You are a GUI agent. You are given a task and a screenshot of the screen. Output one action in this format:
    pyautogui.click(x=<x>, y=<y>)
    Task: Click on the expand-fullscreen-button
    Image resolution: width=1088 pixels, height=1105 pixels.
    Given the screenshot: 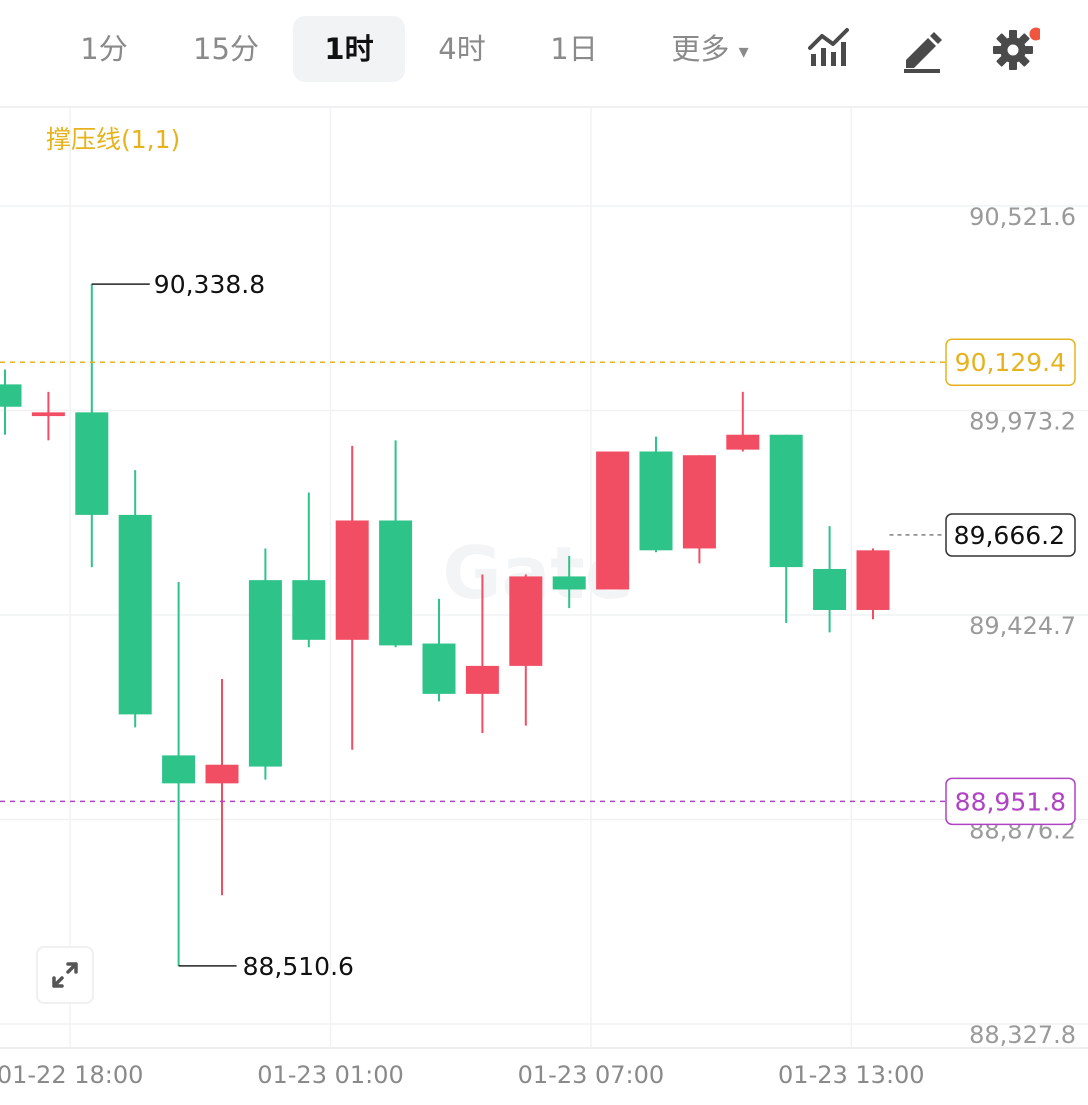 What is the action you would take?
    pyautogui.click(x=65, y=975)
    